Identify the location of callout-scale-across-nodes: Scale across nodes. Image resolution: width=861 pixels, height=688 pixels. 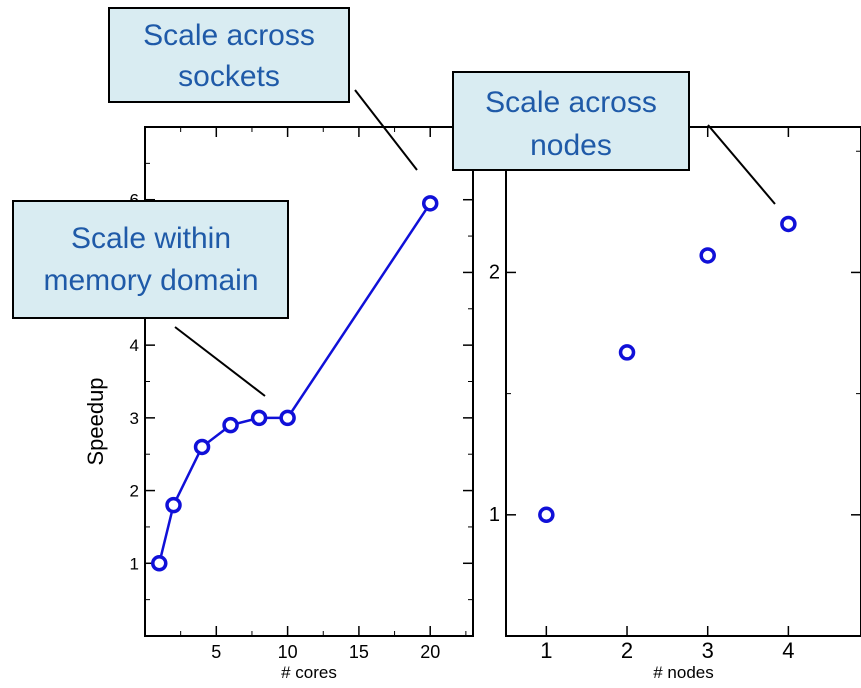
(571, 121).